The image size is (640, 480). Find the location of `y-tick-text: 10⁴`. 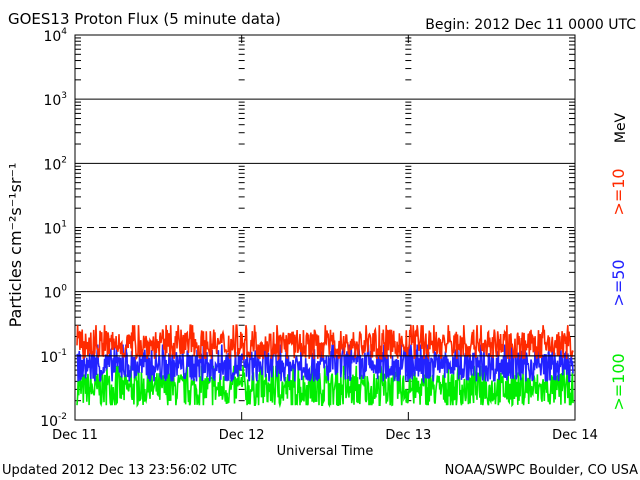

y-tick-text: 10⁴ is located at coordinates (55, 36).